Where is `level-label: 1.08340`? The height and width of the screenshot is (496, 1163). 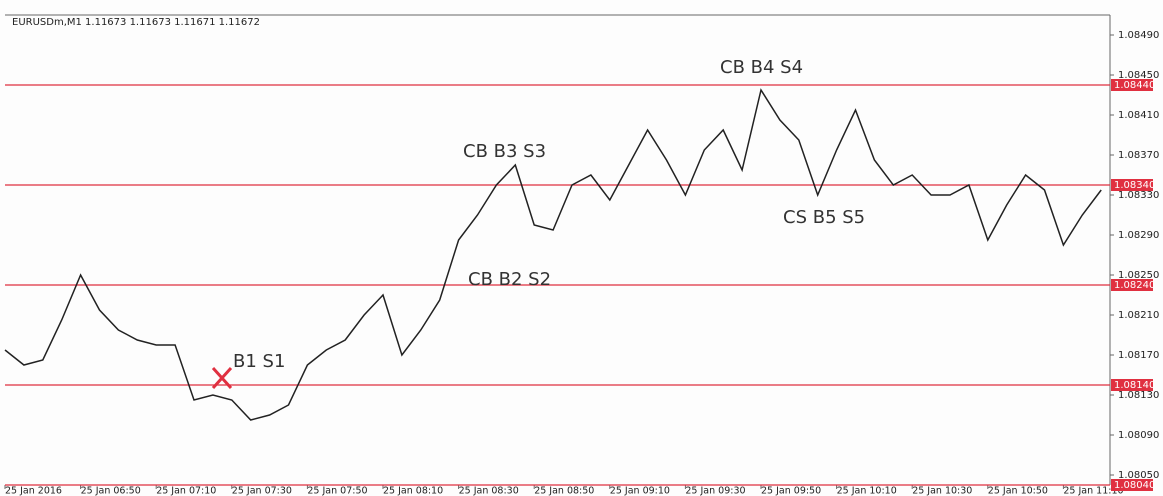
level-label: 1.08340 is located at coordinates (1134, 185).